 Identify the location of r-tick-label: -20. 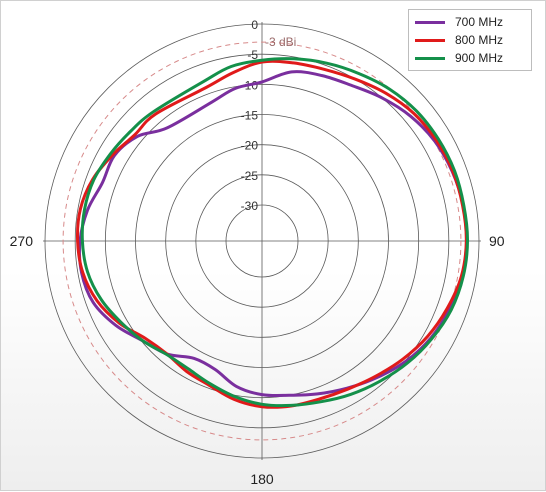
(250, 146).